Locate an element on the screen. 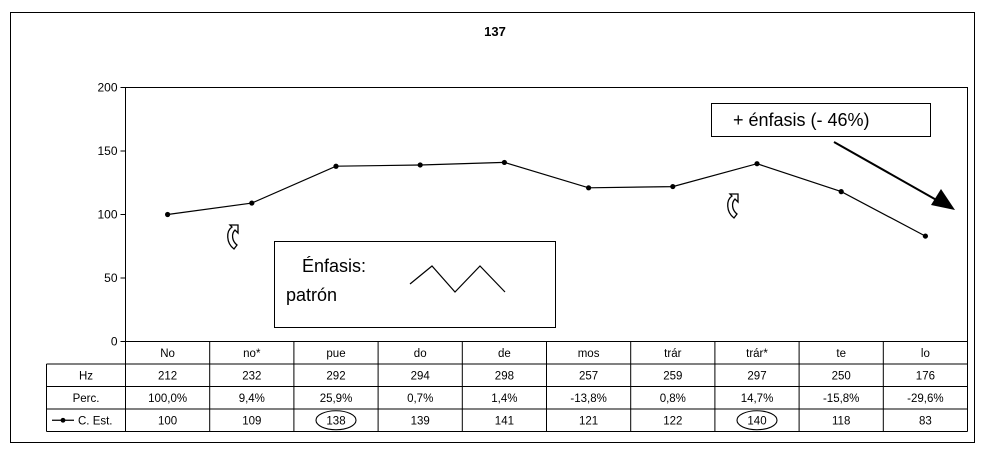 The width and height of the screenshot is (985, 450). table-cell: 14,7% is located at coordinates (757, 399).